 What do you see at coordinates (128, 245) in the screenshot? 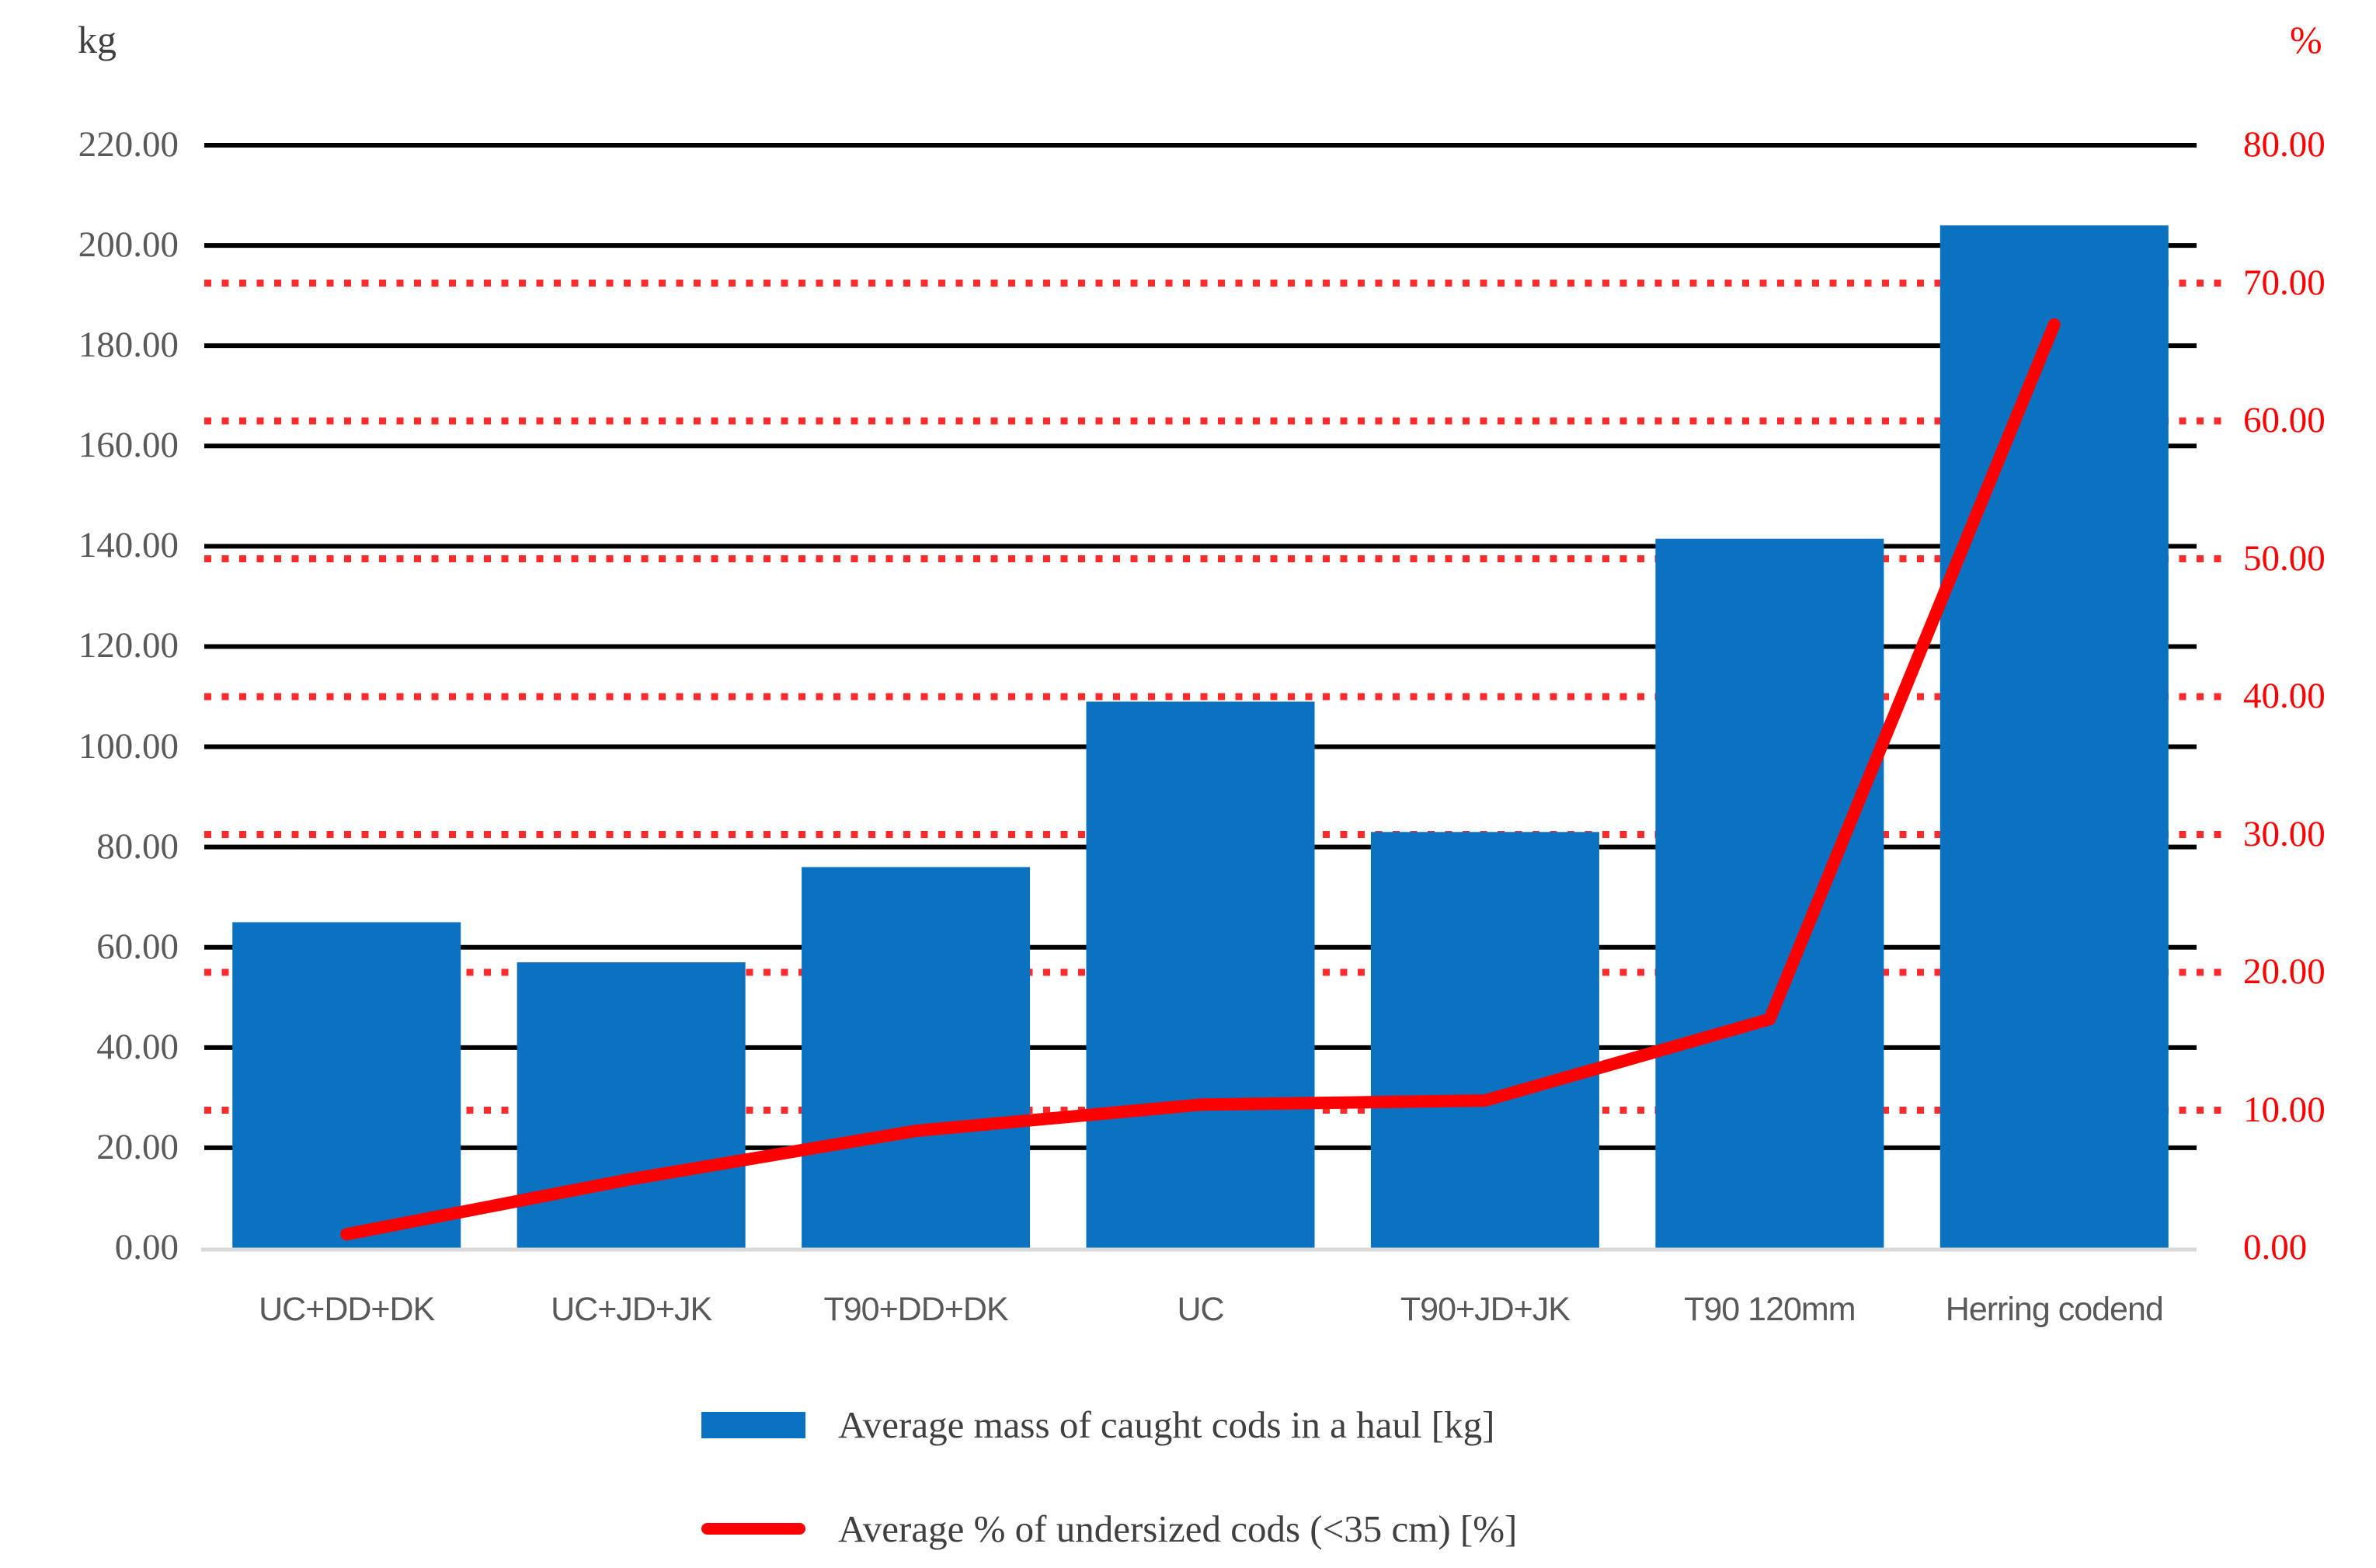
I see `left-axis-tick-label: 200.00` at bounding box center [128, 245].